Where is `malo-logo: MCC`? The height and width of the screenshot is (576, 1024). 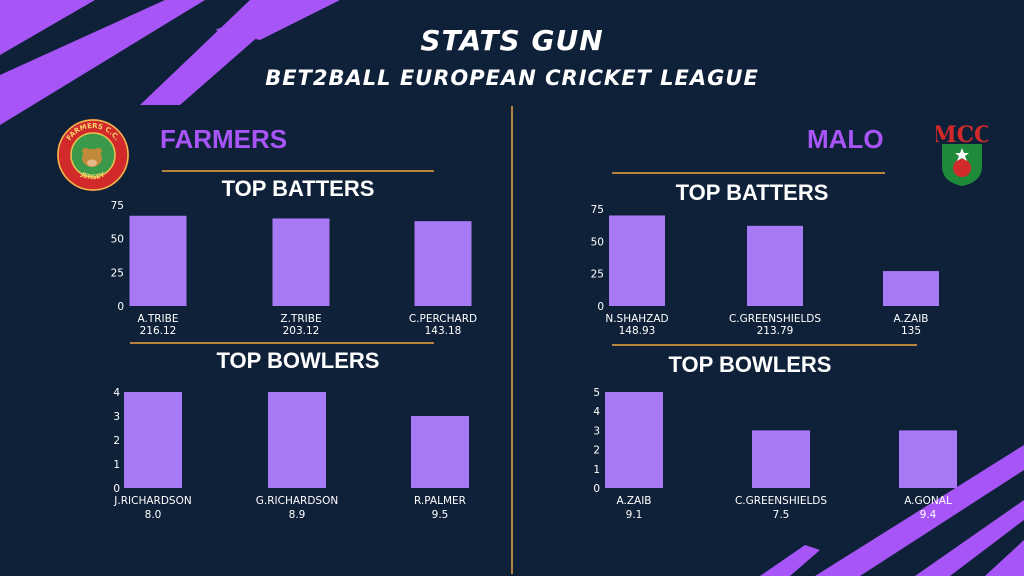
malo-logo: MCC is located at coordinates (962, 154).